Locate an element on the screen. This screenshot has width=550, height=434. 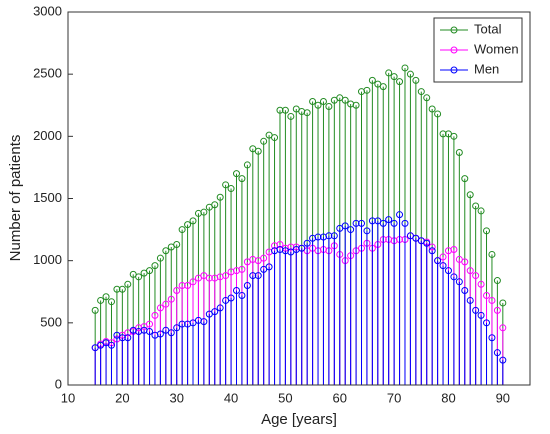
y-tick-label: 500 is located at coordinates (51, 321).